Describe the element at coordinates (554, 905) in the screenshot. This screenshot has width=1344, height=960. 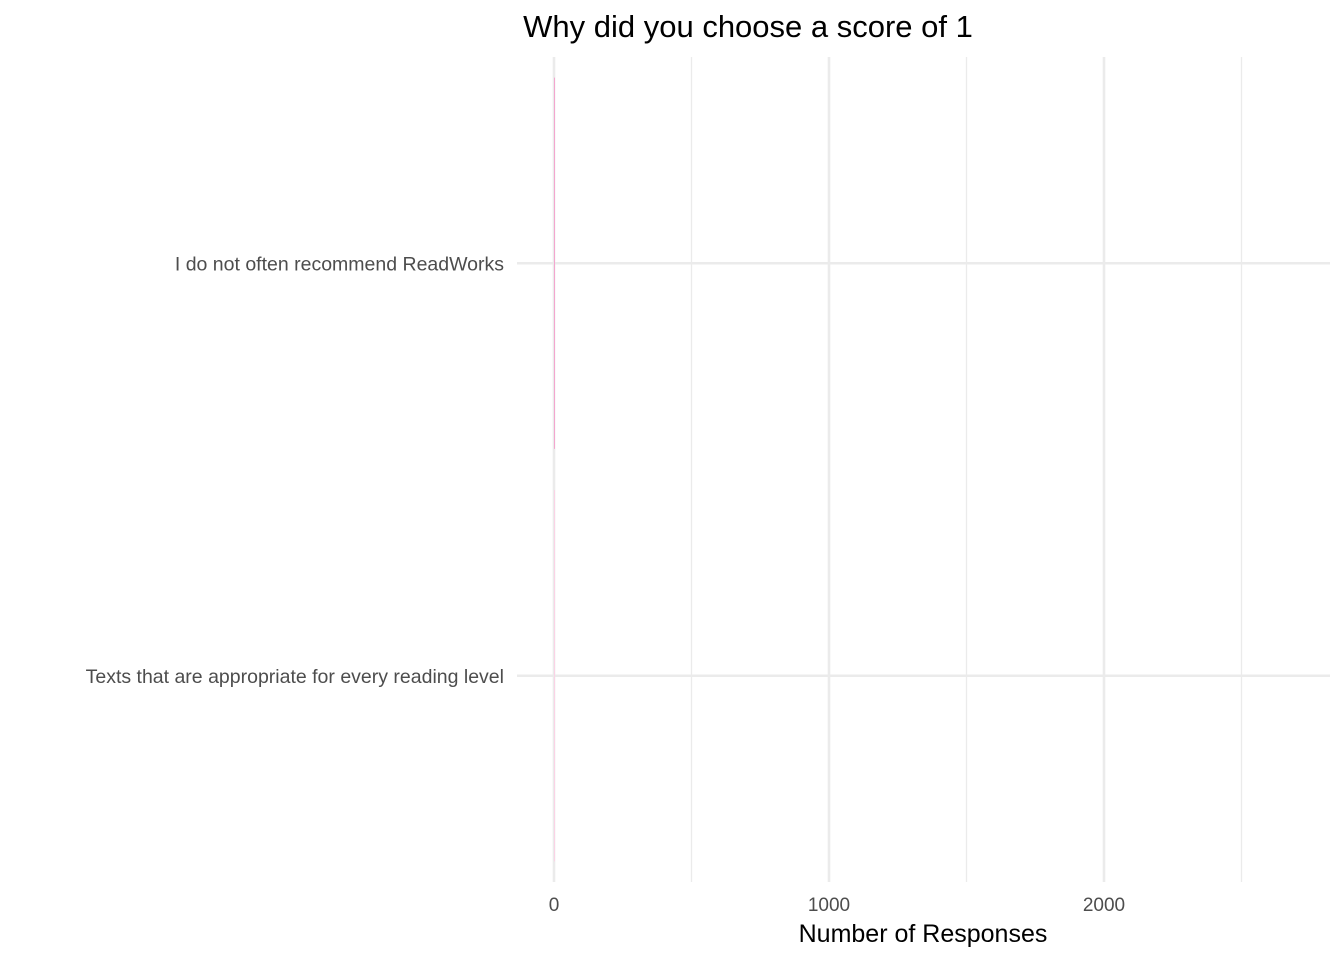
I see `x-tick-label: 0` at that location.